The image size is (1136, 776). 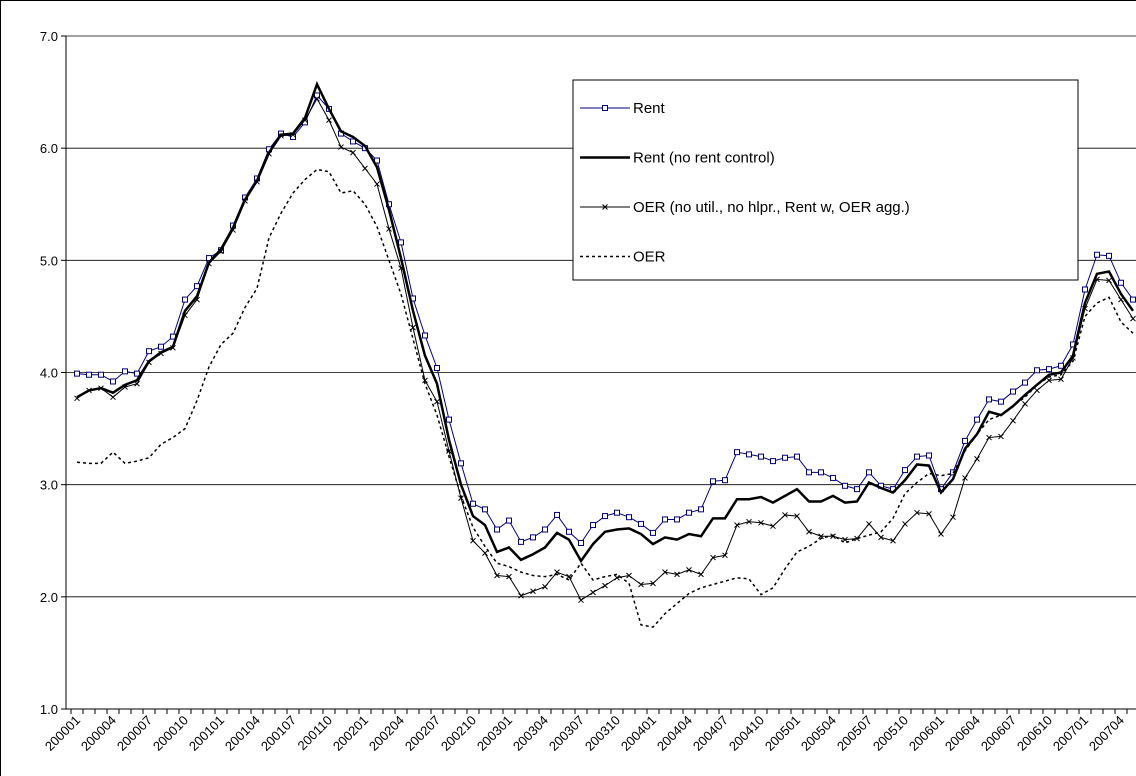 What do you see at coordinates (315, 733) in the screenshot?
I see `x-tick-label: 200110` at bounding box center [315, 733].